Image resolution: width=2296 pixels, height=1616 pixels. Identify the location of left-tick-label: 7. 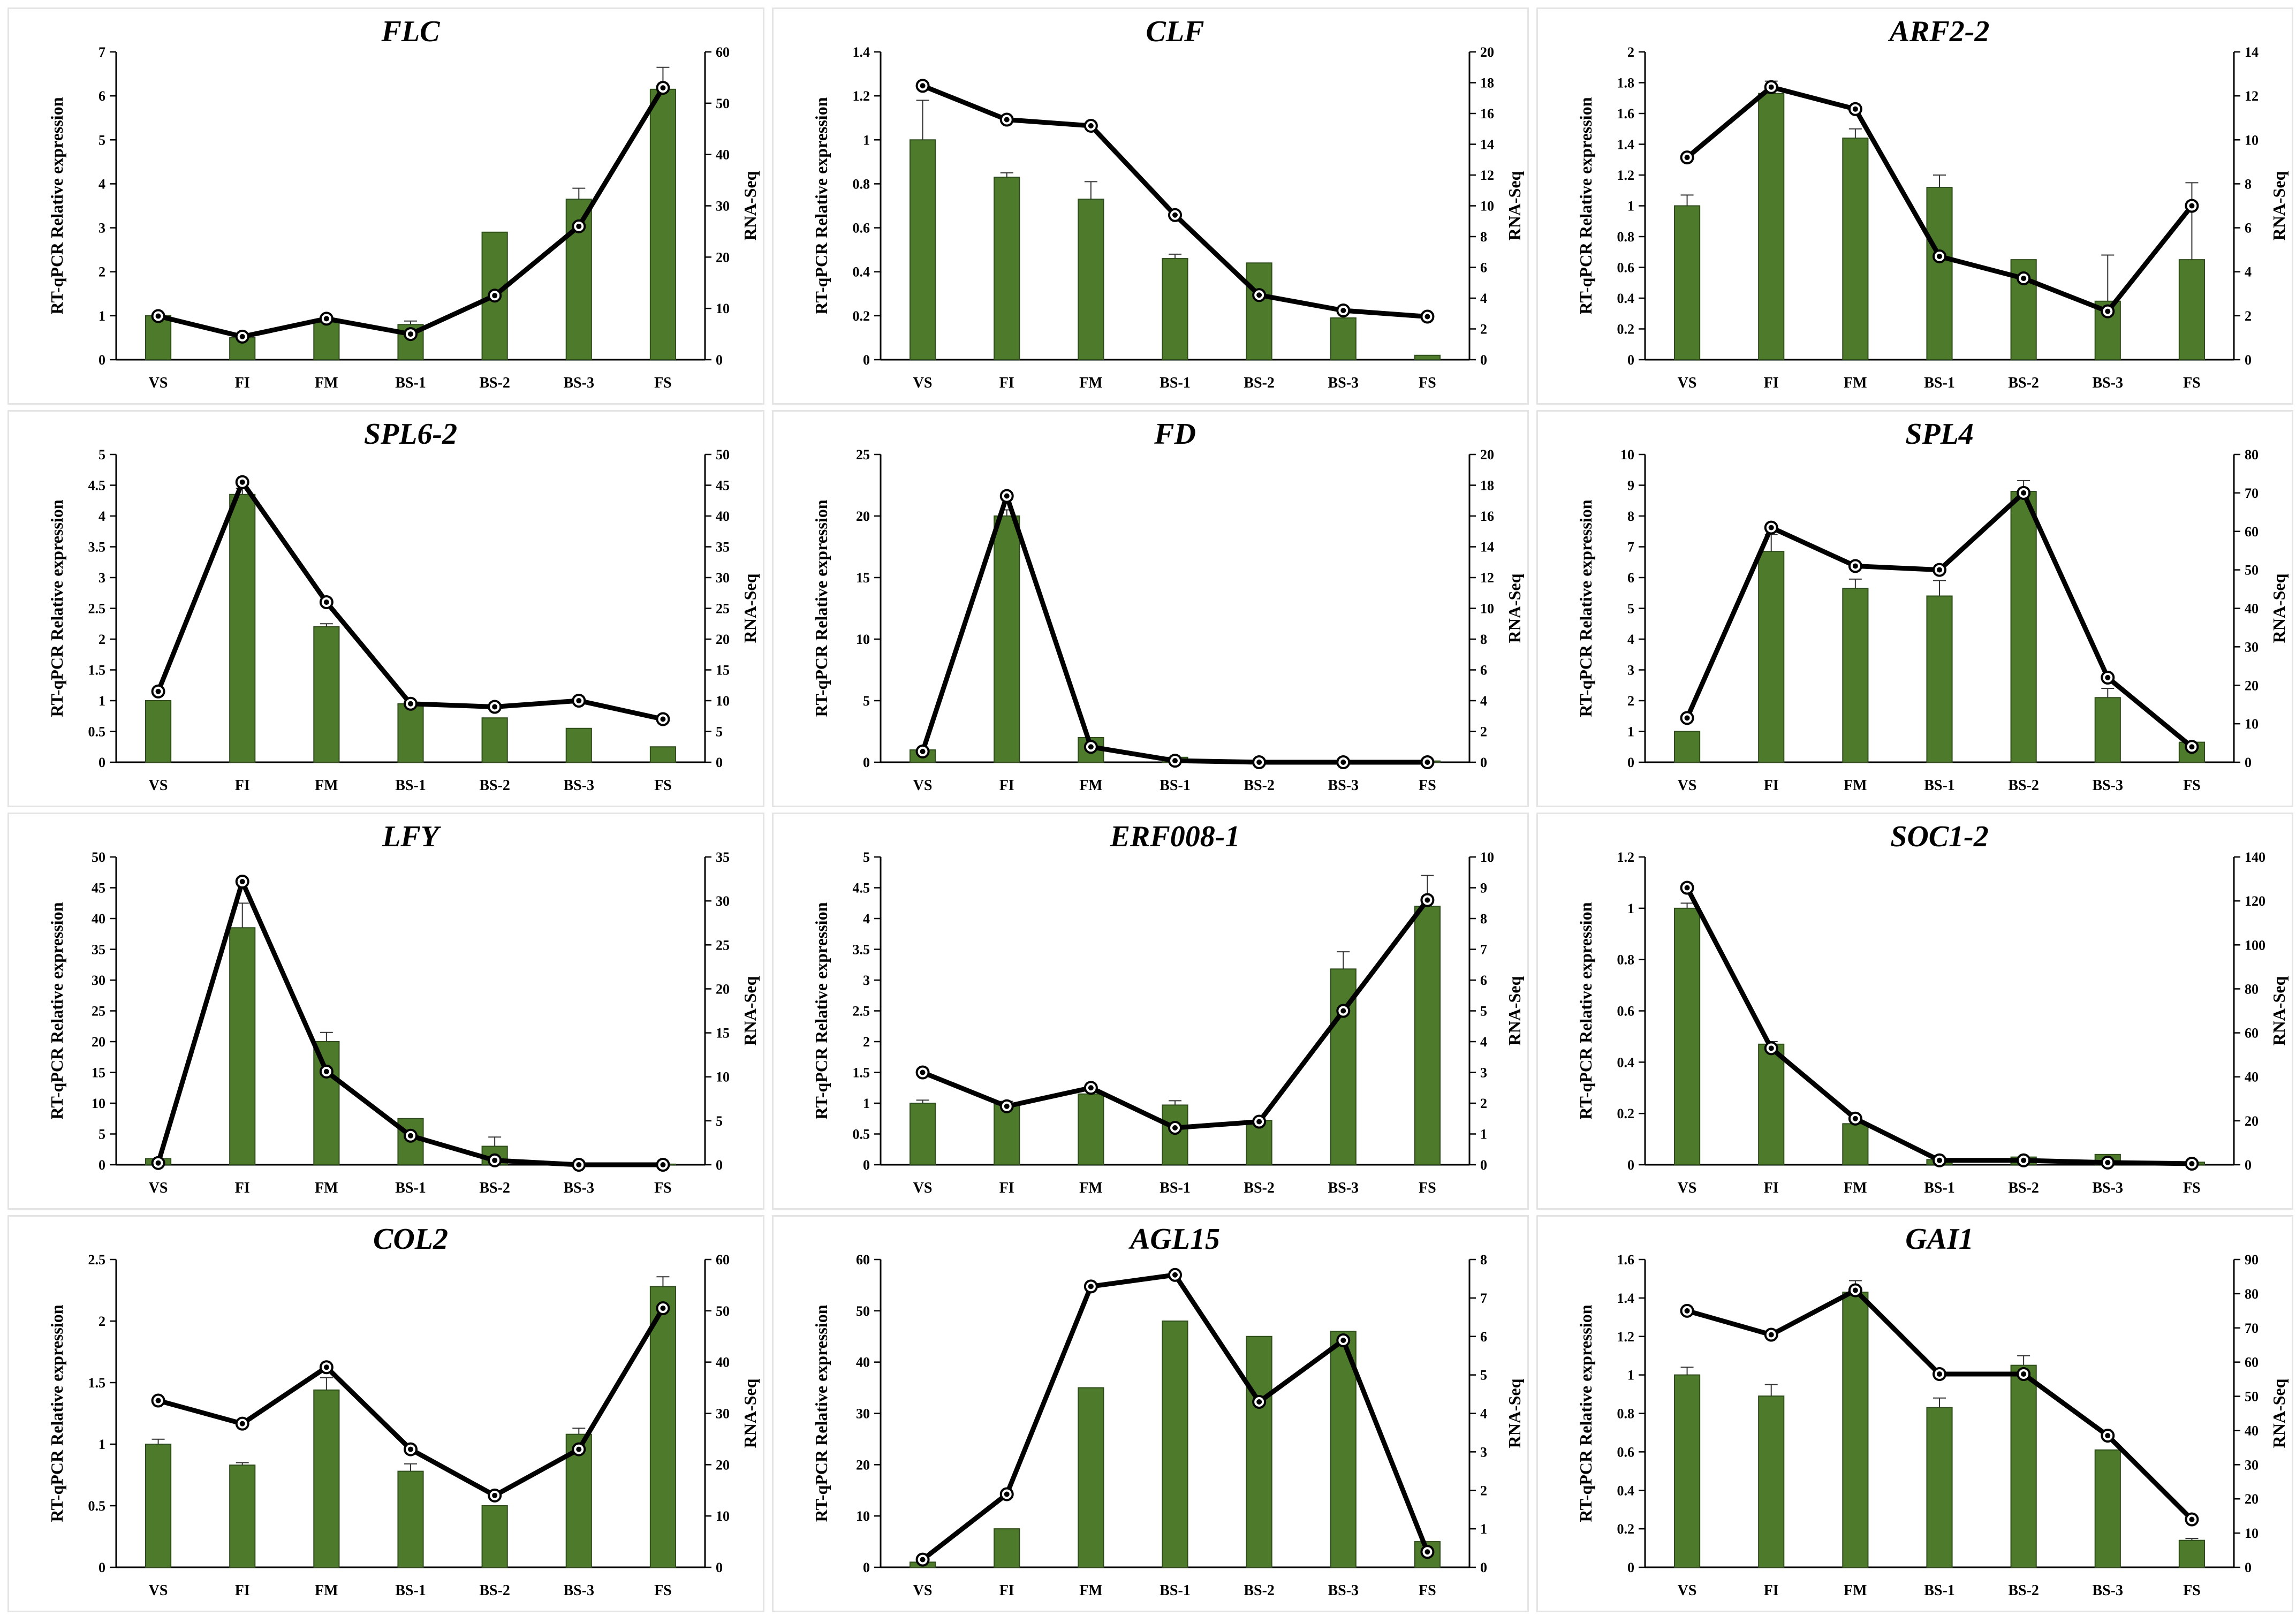
(102, 52).